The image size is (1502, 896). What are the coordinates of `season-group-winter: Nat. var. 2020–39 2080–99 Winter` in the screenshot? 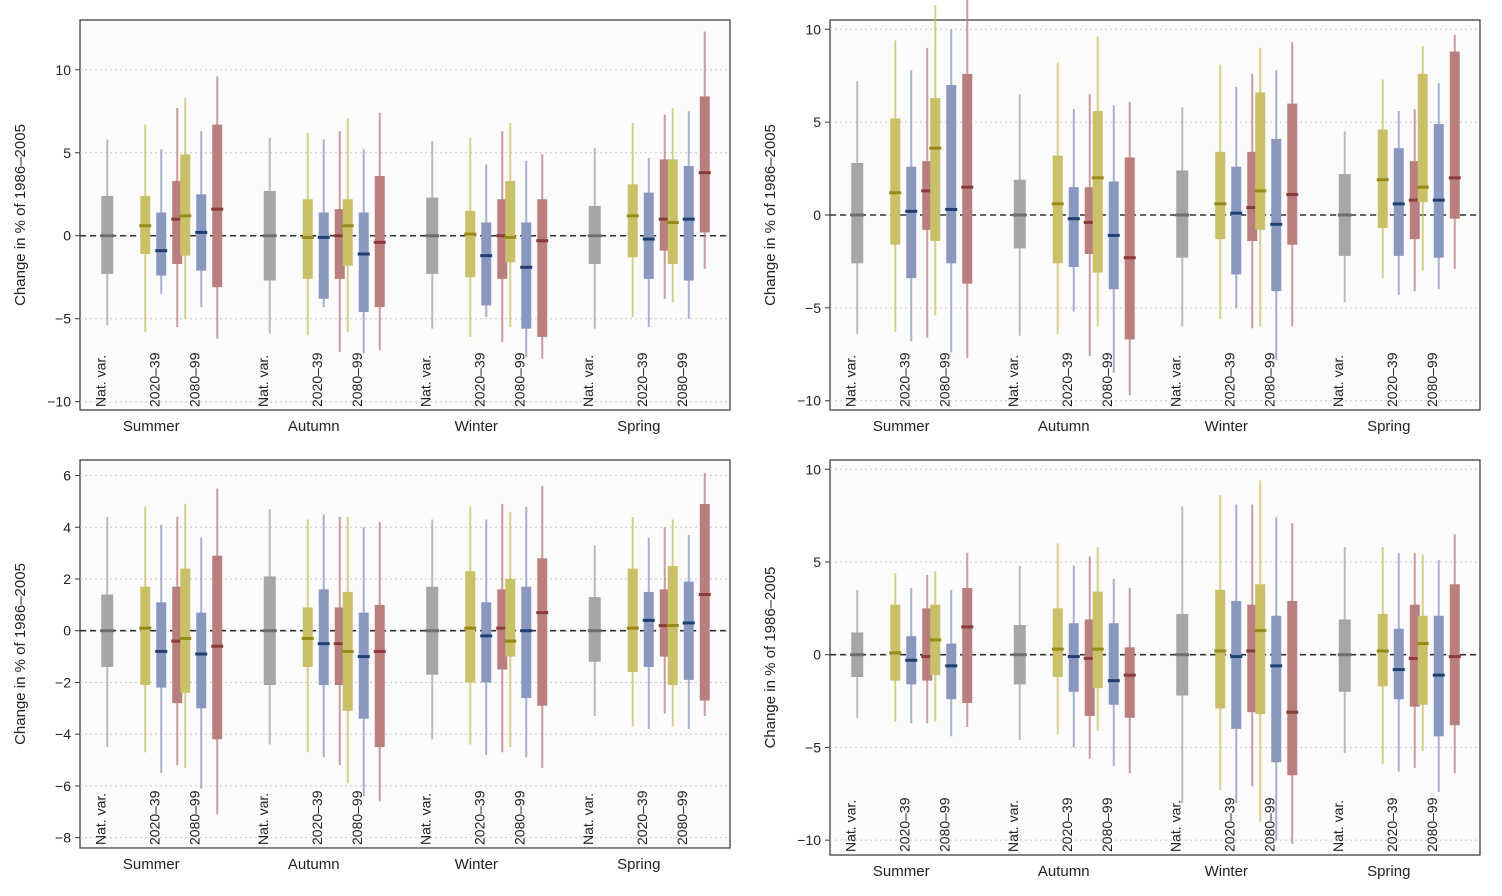 It's located at (483, 278).